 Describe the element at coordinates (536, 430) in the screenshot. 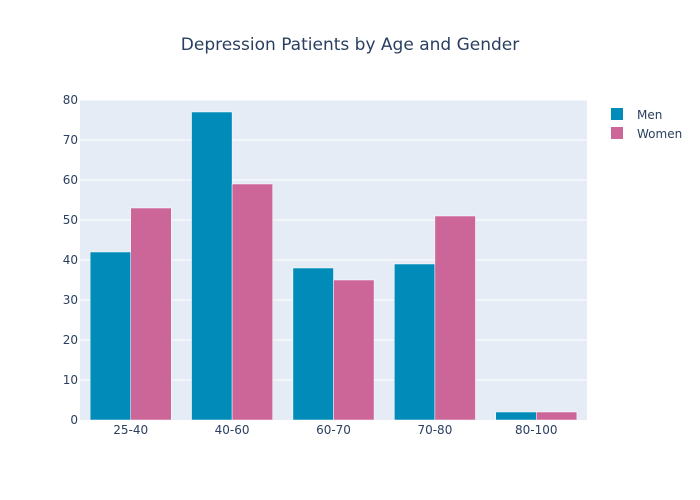

I see `x-tick-label-80-100: 80-100` at that location.